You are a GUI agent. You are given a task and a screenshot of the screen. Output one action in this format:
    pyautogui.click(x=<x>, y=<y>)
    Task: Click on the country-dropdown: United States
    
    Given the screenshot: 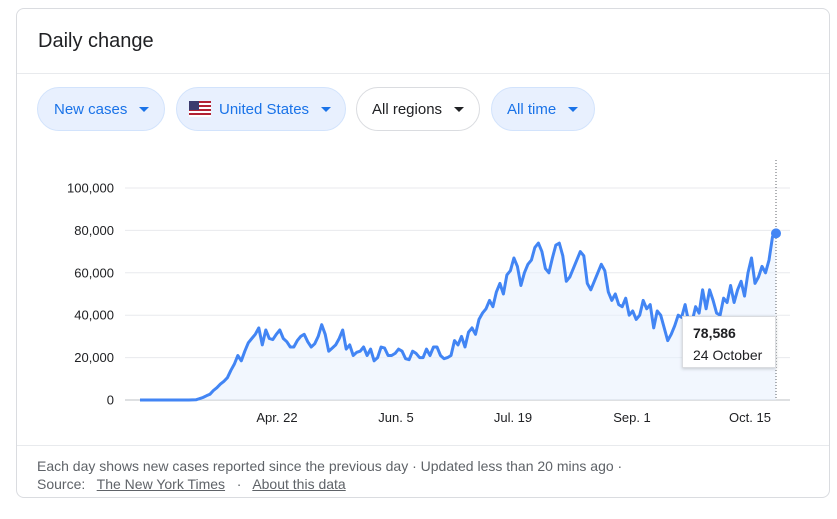 What is the action you would take?
    pyautogui.click(x=261, y=109)
    